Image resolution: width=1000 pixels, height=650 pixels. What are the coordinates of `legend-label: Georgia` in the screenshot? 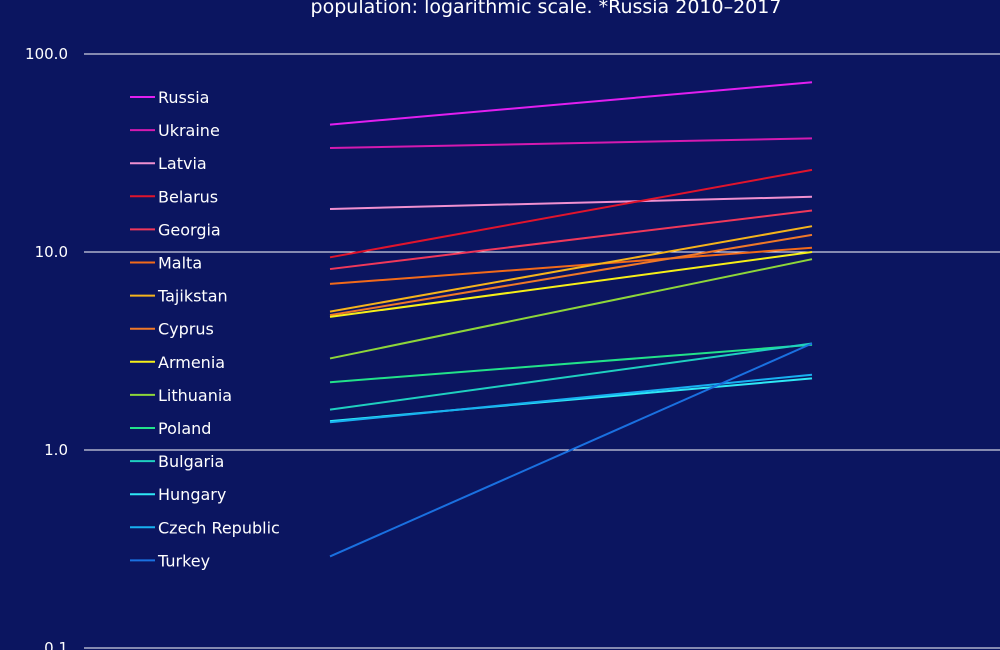 It's located at (189, 229).